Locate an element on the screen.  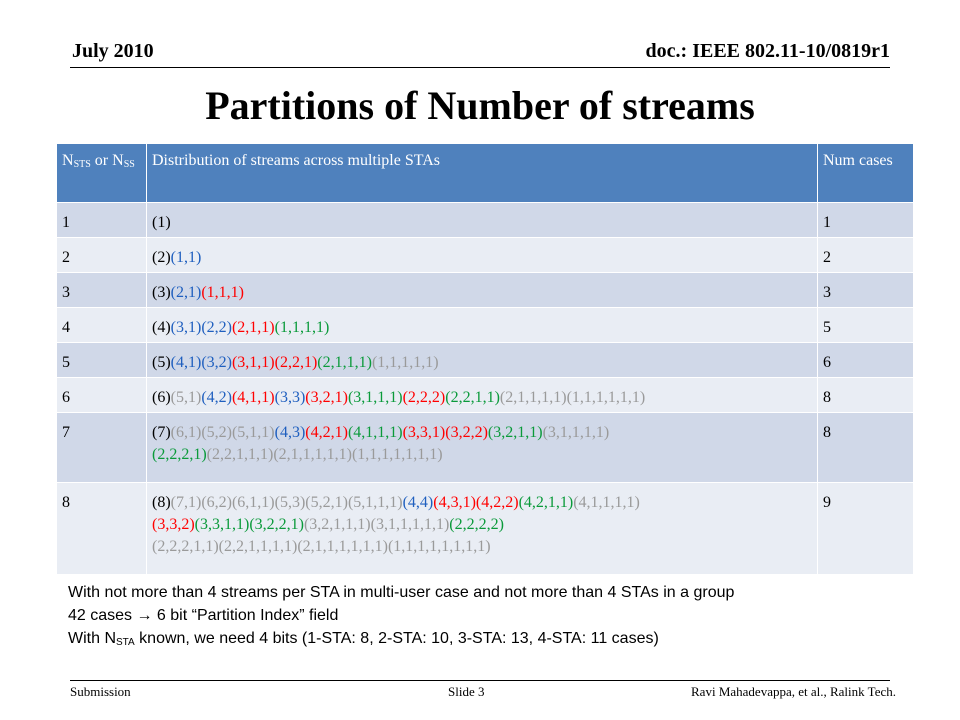
cell-distribution: (4)(3,1)(2,2)(2,1,1)(1,1,1,1) is located at coordinates (482, 325).